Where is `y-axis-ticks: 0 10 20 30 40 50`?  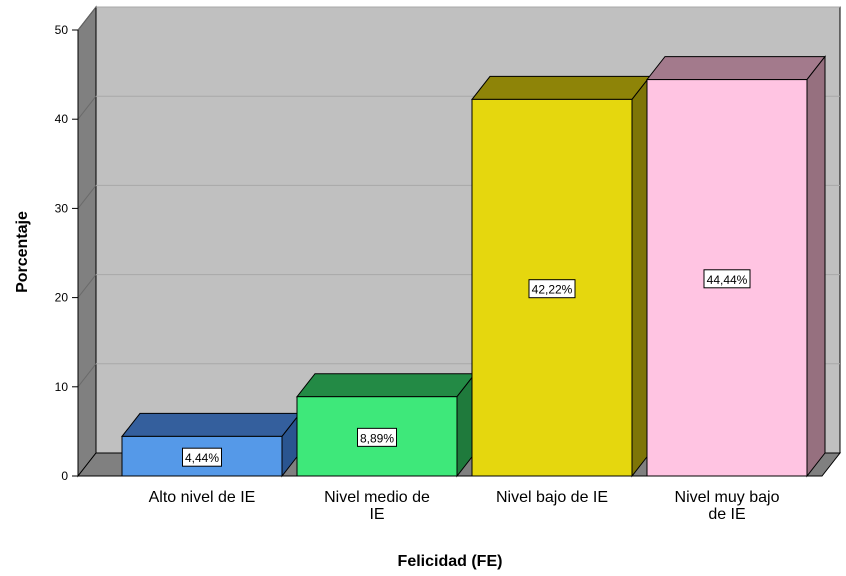
y-axis-ticks: 0 10 20 30 40 50 is located at coordinates (67, 253).